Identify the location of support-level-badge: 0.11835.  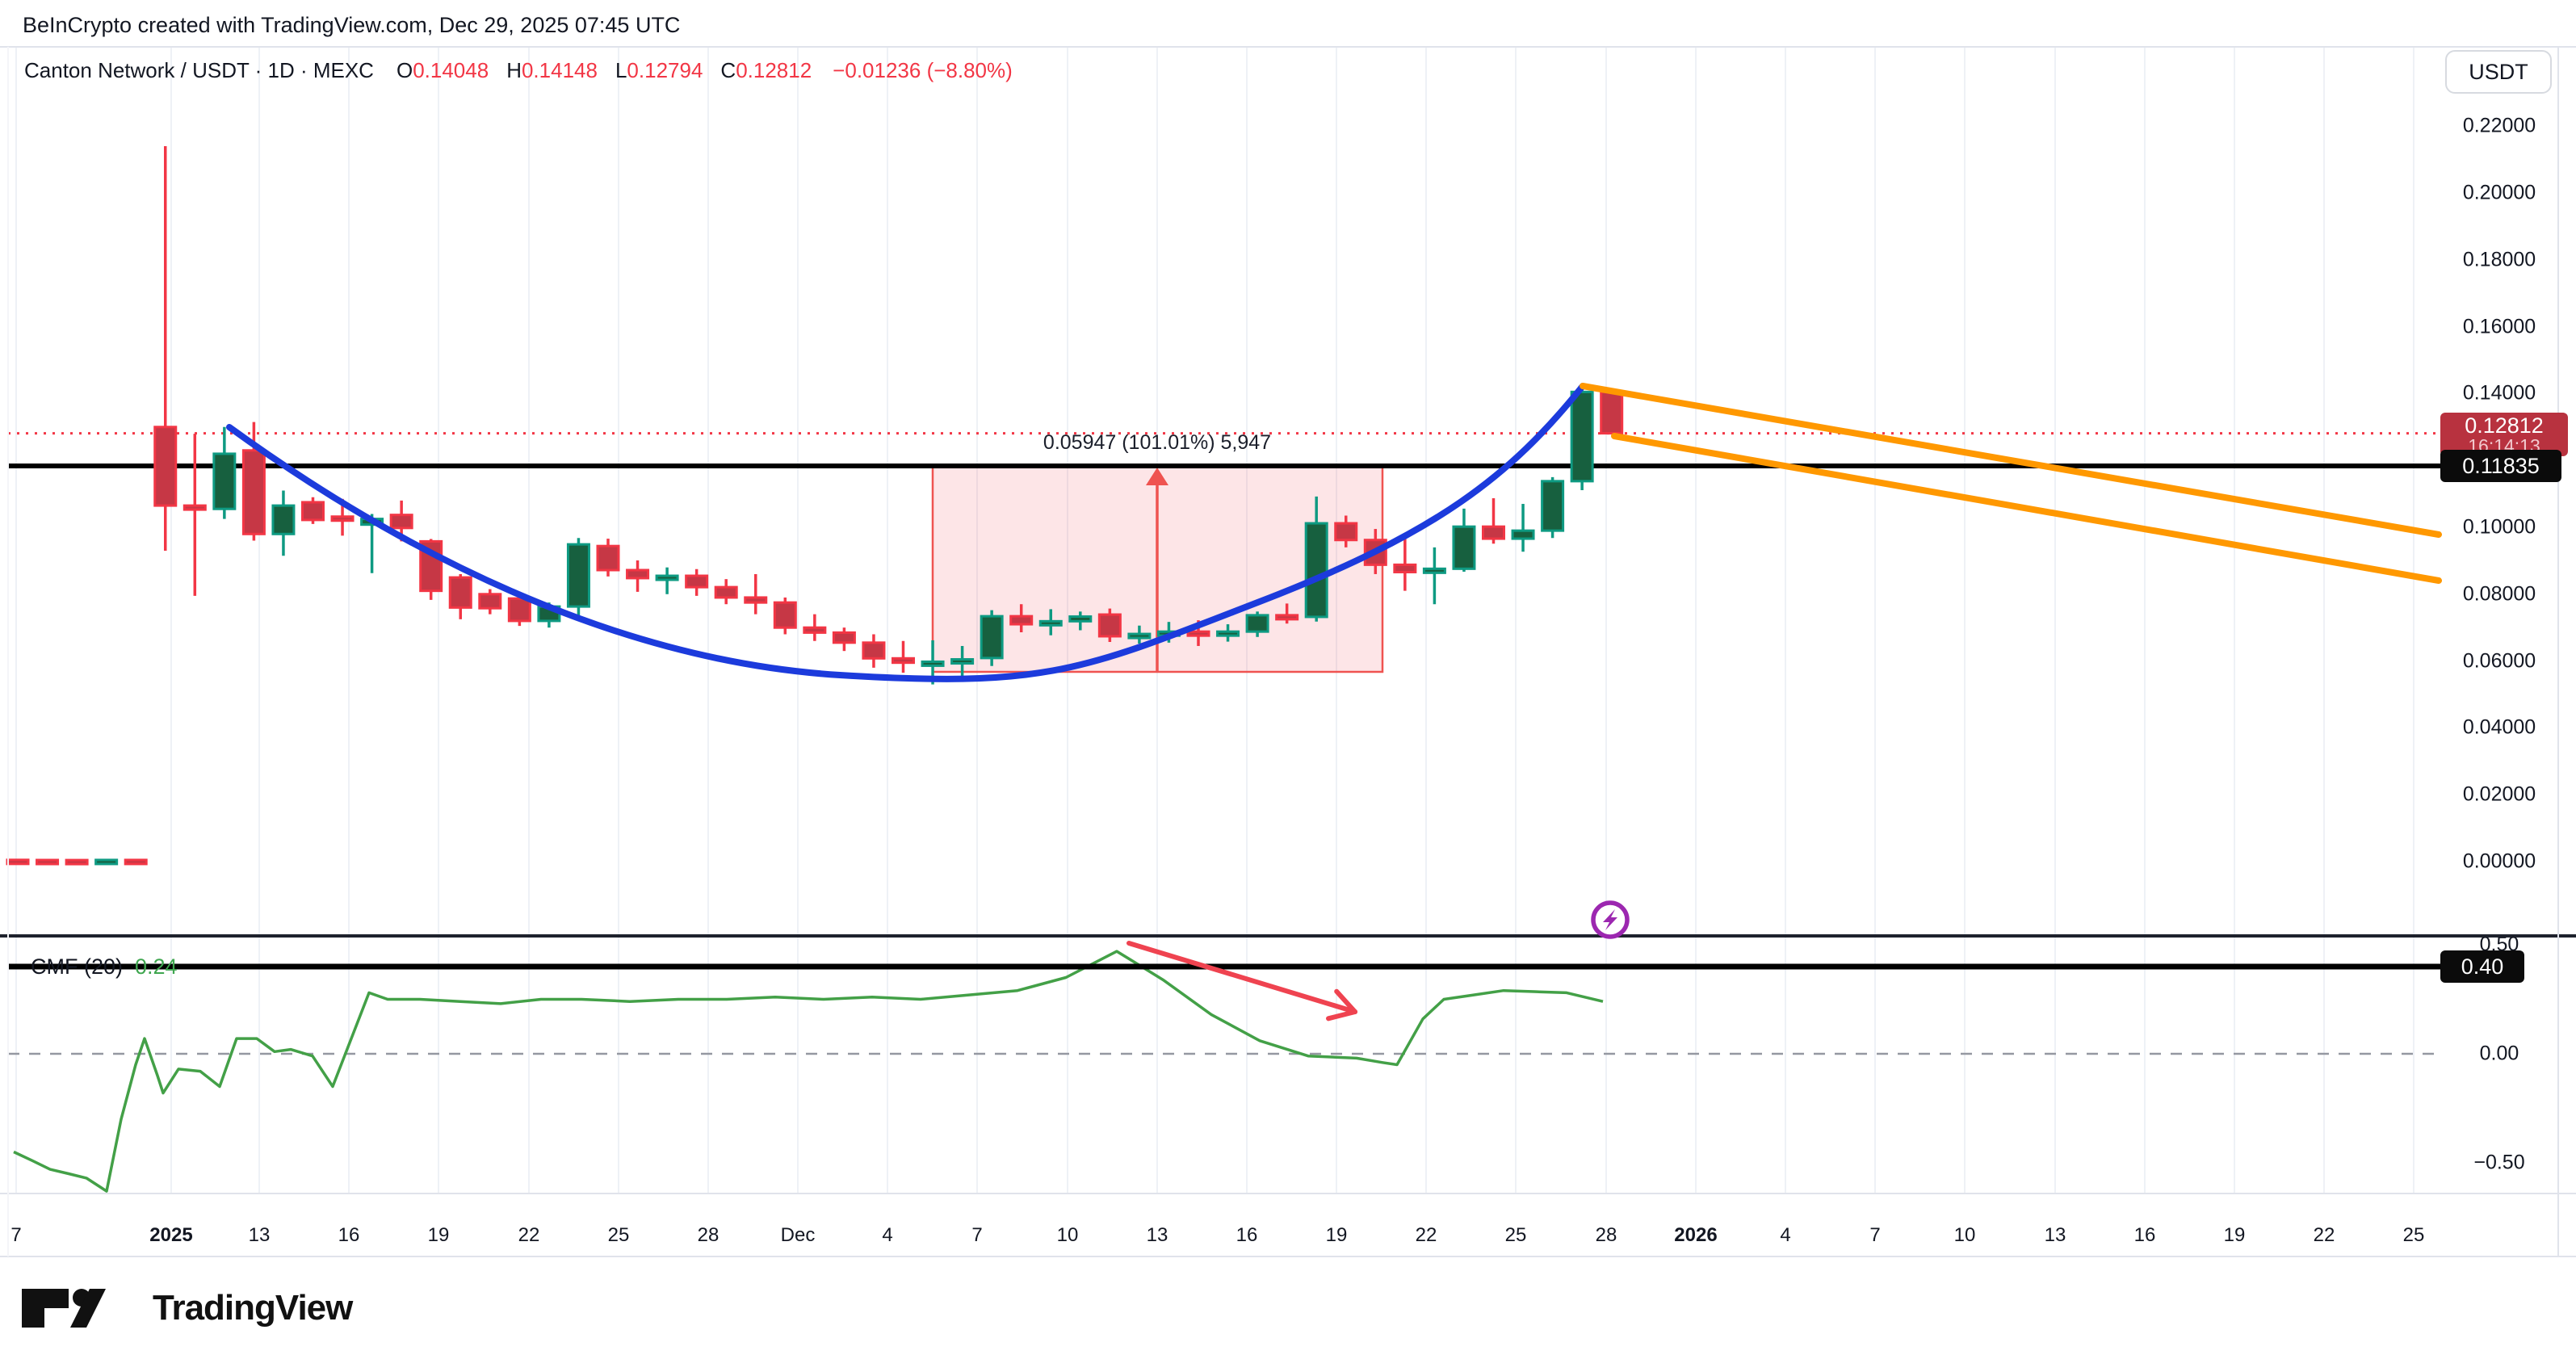
(2500, 466).